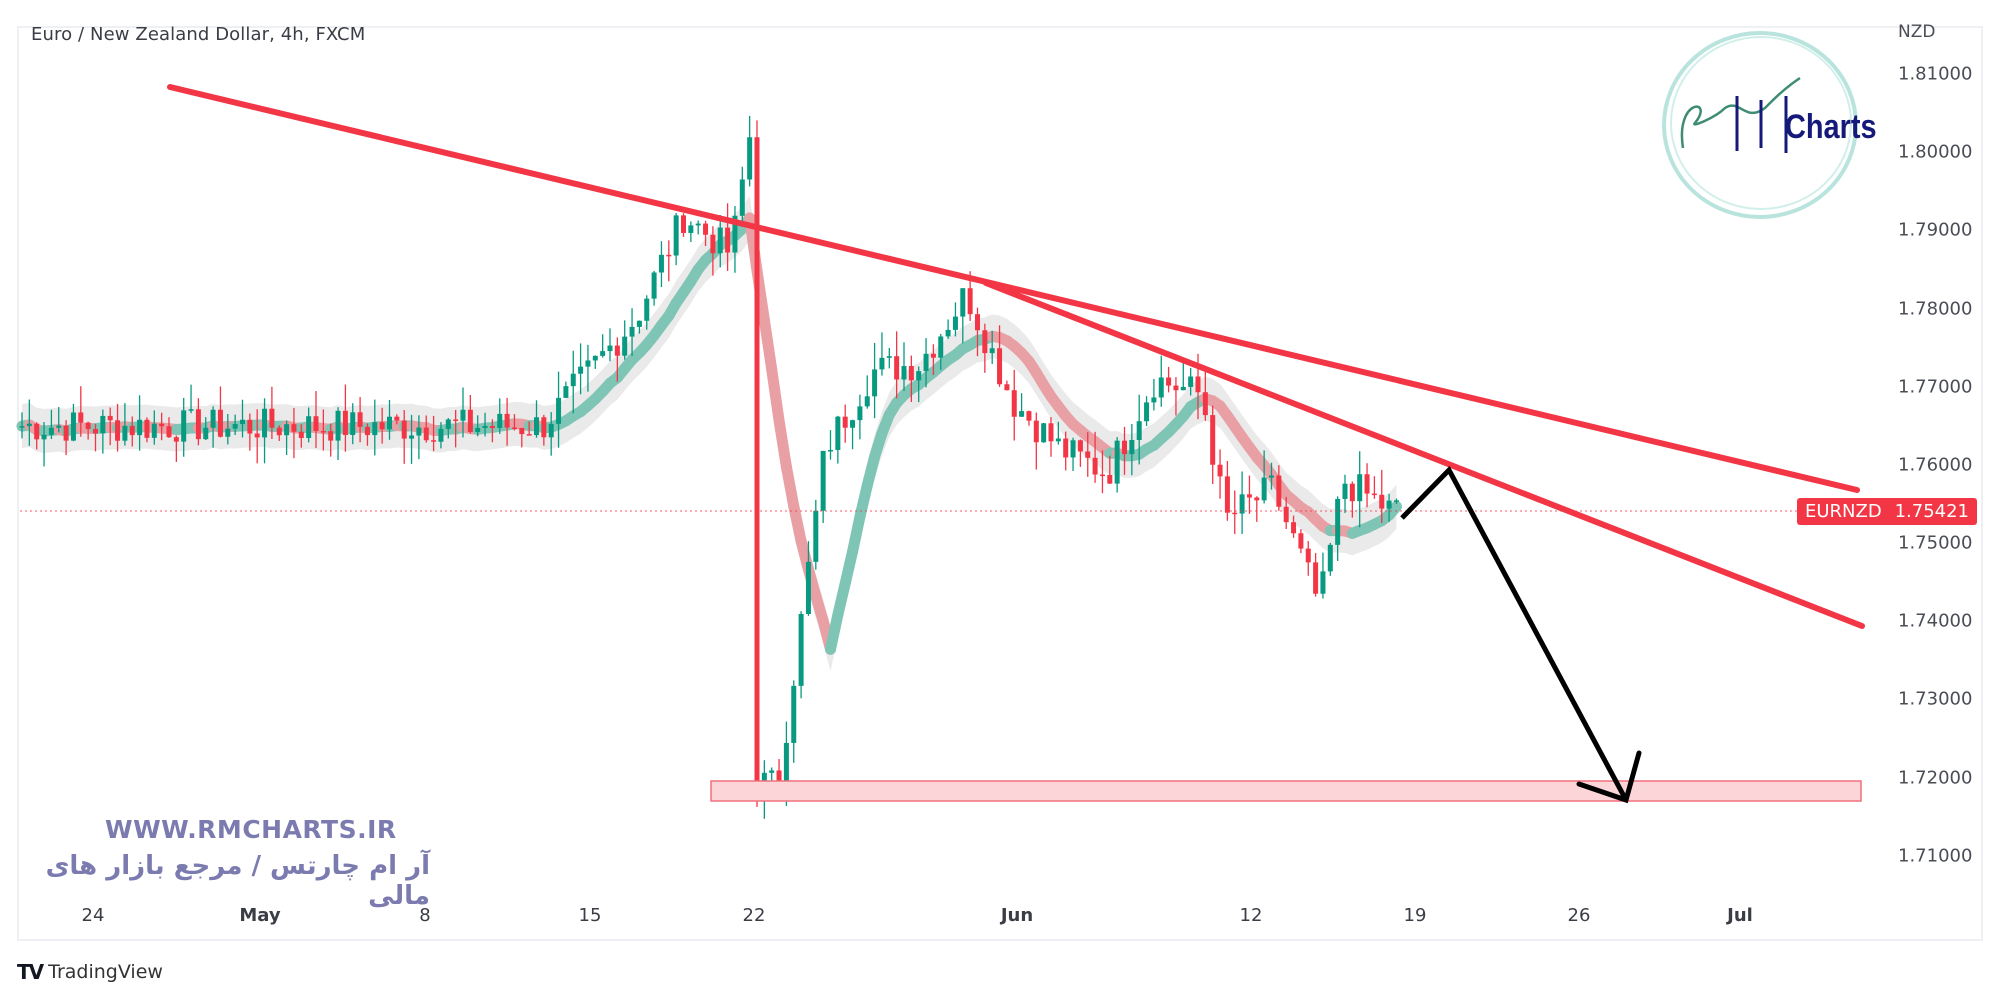 The image size is (2000, 1000). I want to click on price-axis-label: 1.78000, so click(1935, 309).